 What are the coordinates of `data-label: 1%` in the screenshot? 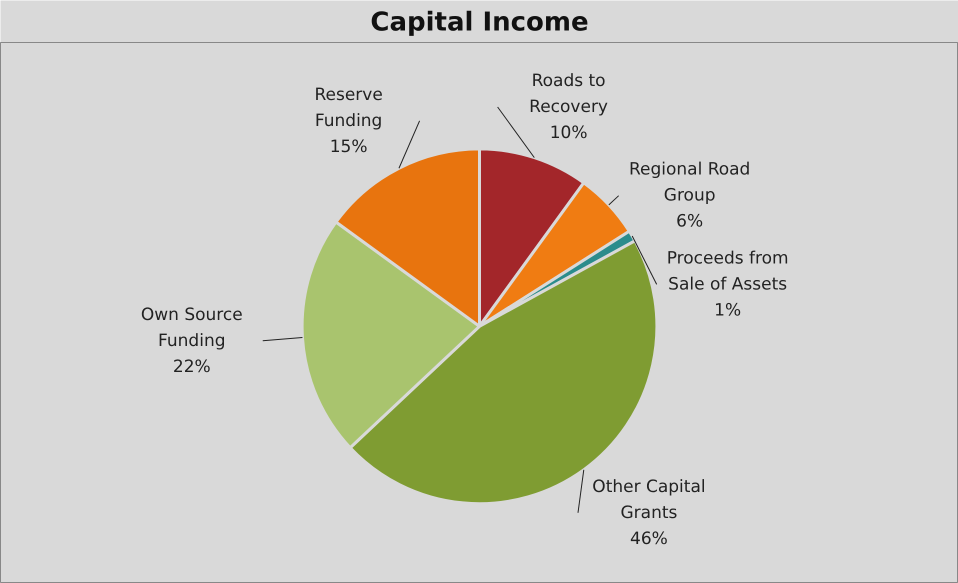 It's located at (728, 310).